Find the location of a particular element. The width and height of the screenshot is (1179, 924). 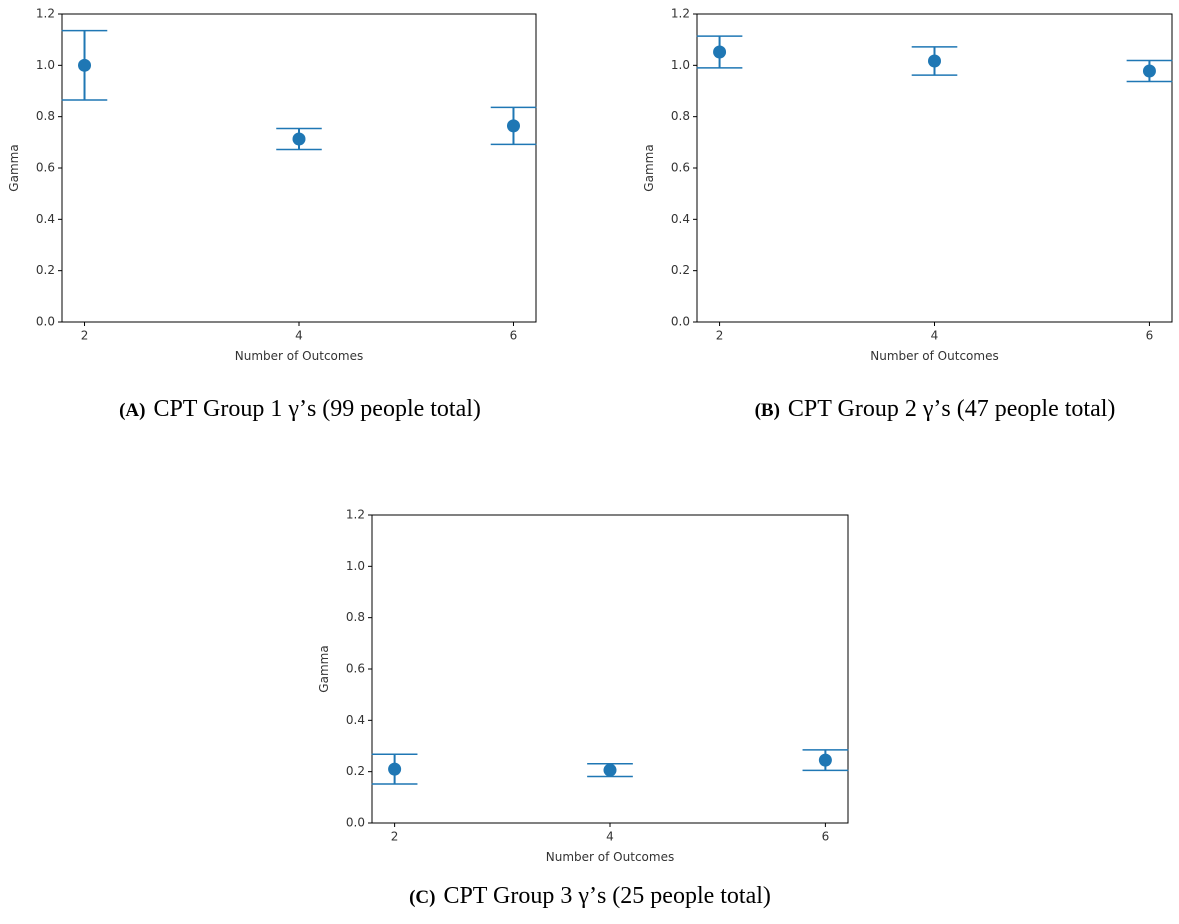

caption-label: (A) is located at coordinates (132, 410).